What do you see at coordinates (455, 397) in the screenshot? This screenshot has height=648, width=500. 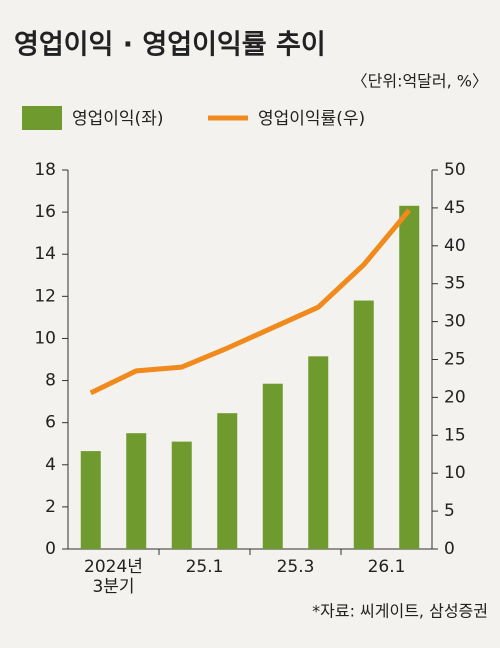 I see `y2-tick-label: 20` at bounding box center [455, 397].